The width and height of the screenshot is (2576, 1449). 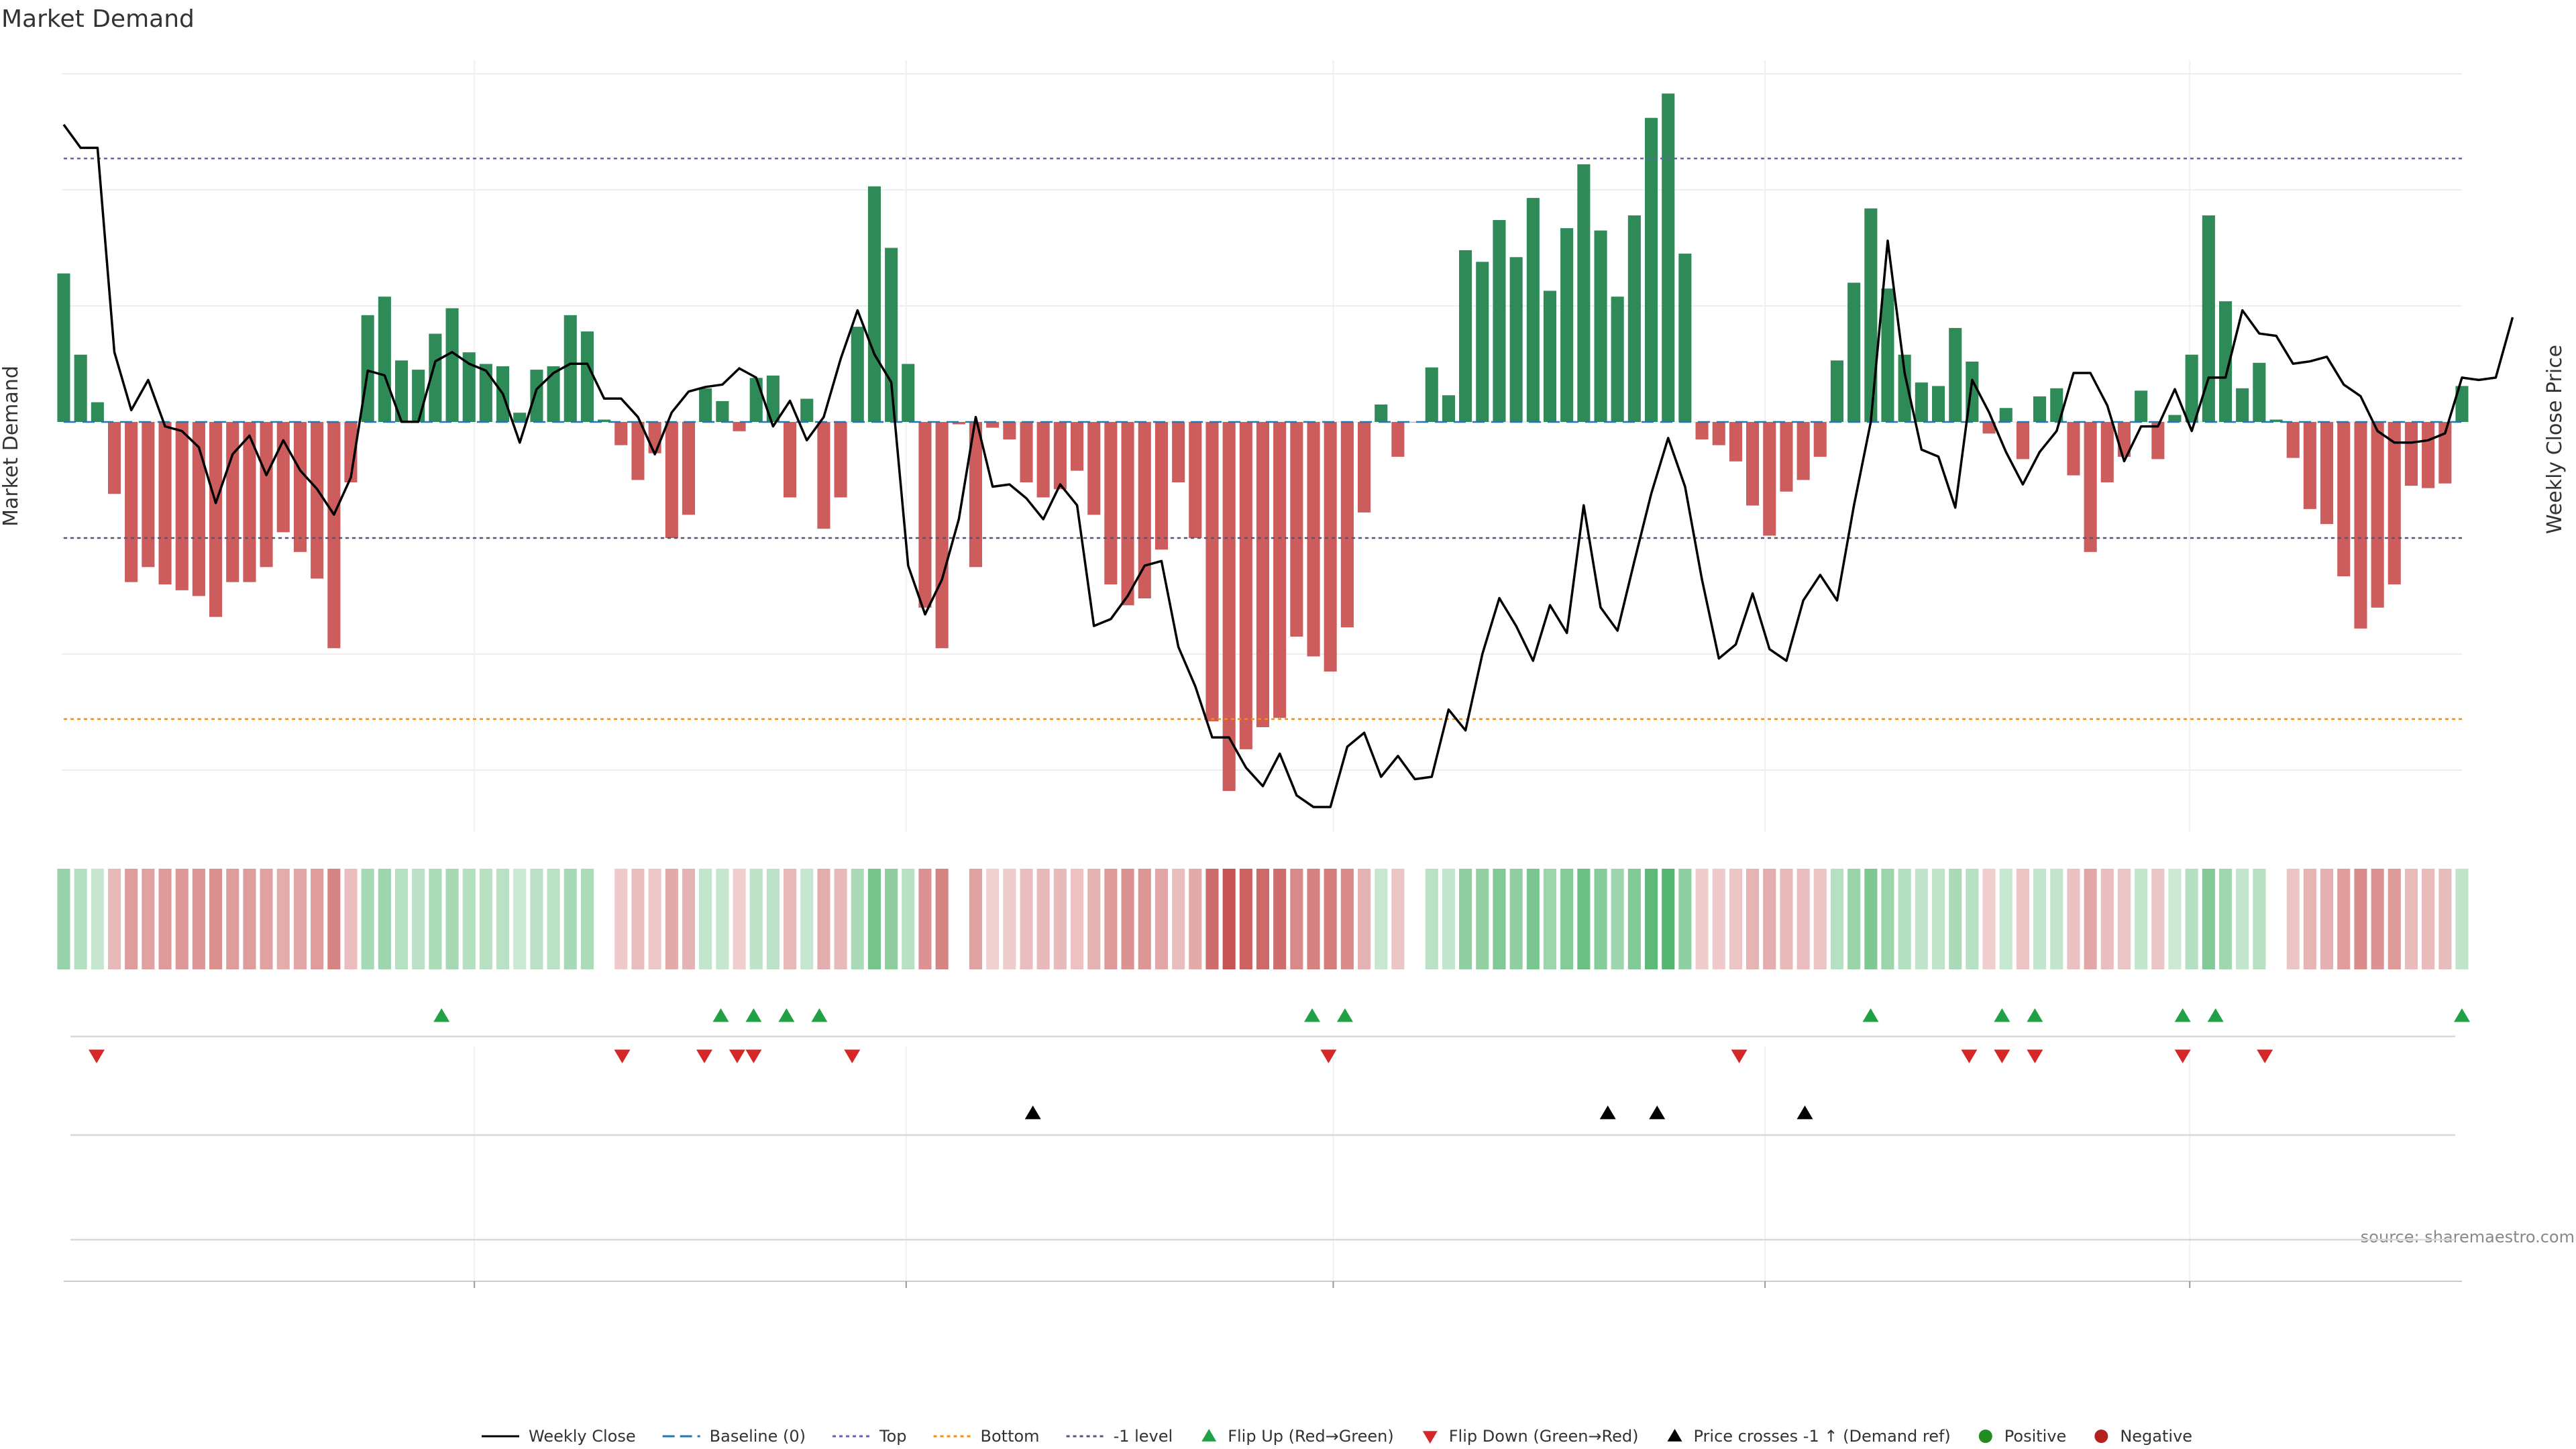 What do you see at coordinates (2182, 1015) in the screenshot?
I see `flip-up-marker` at bounding box center [2182, 1015].